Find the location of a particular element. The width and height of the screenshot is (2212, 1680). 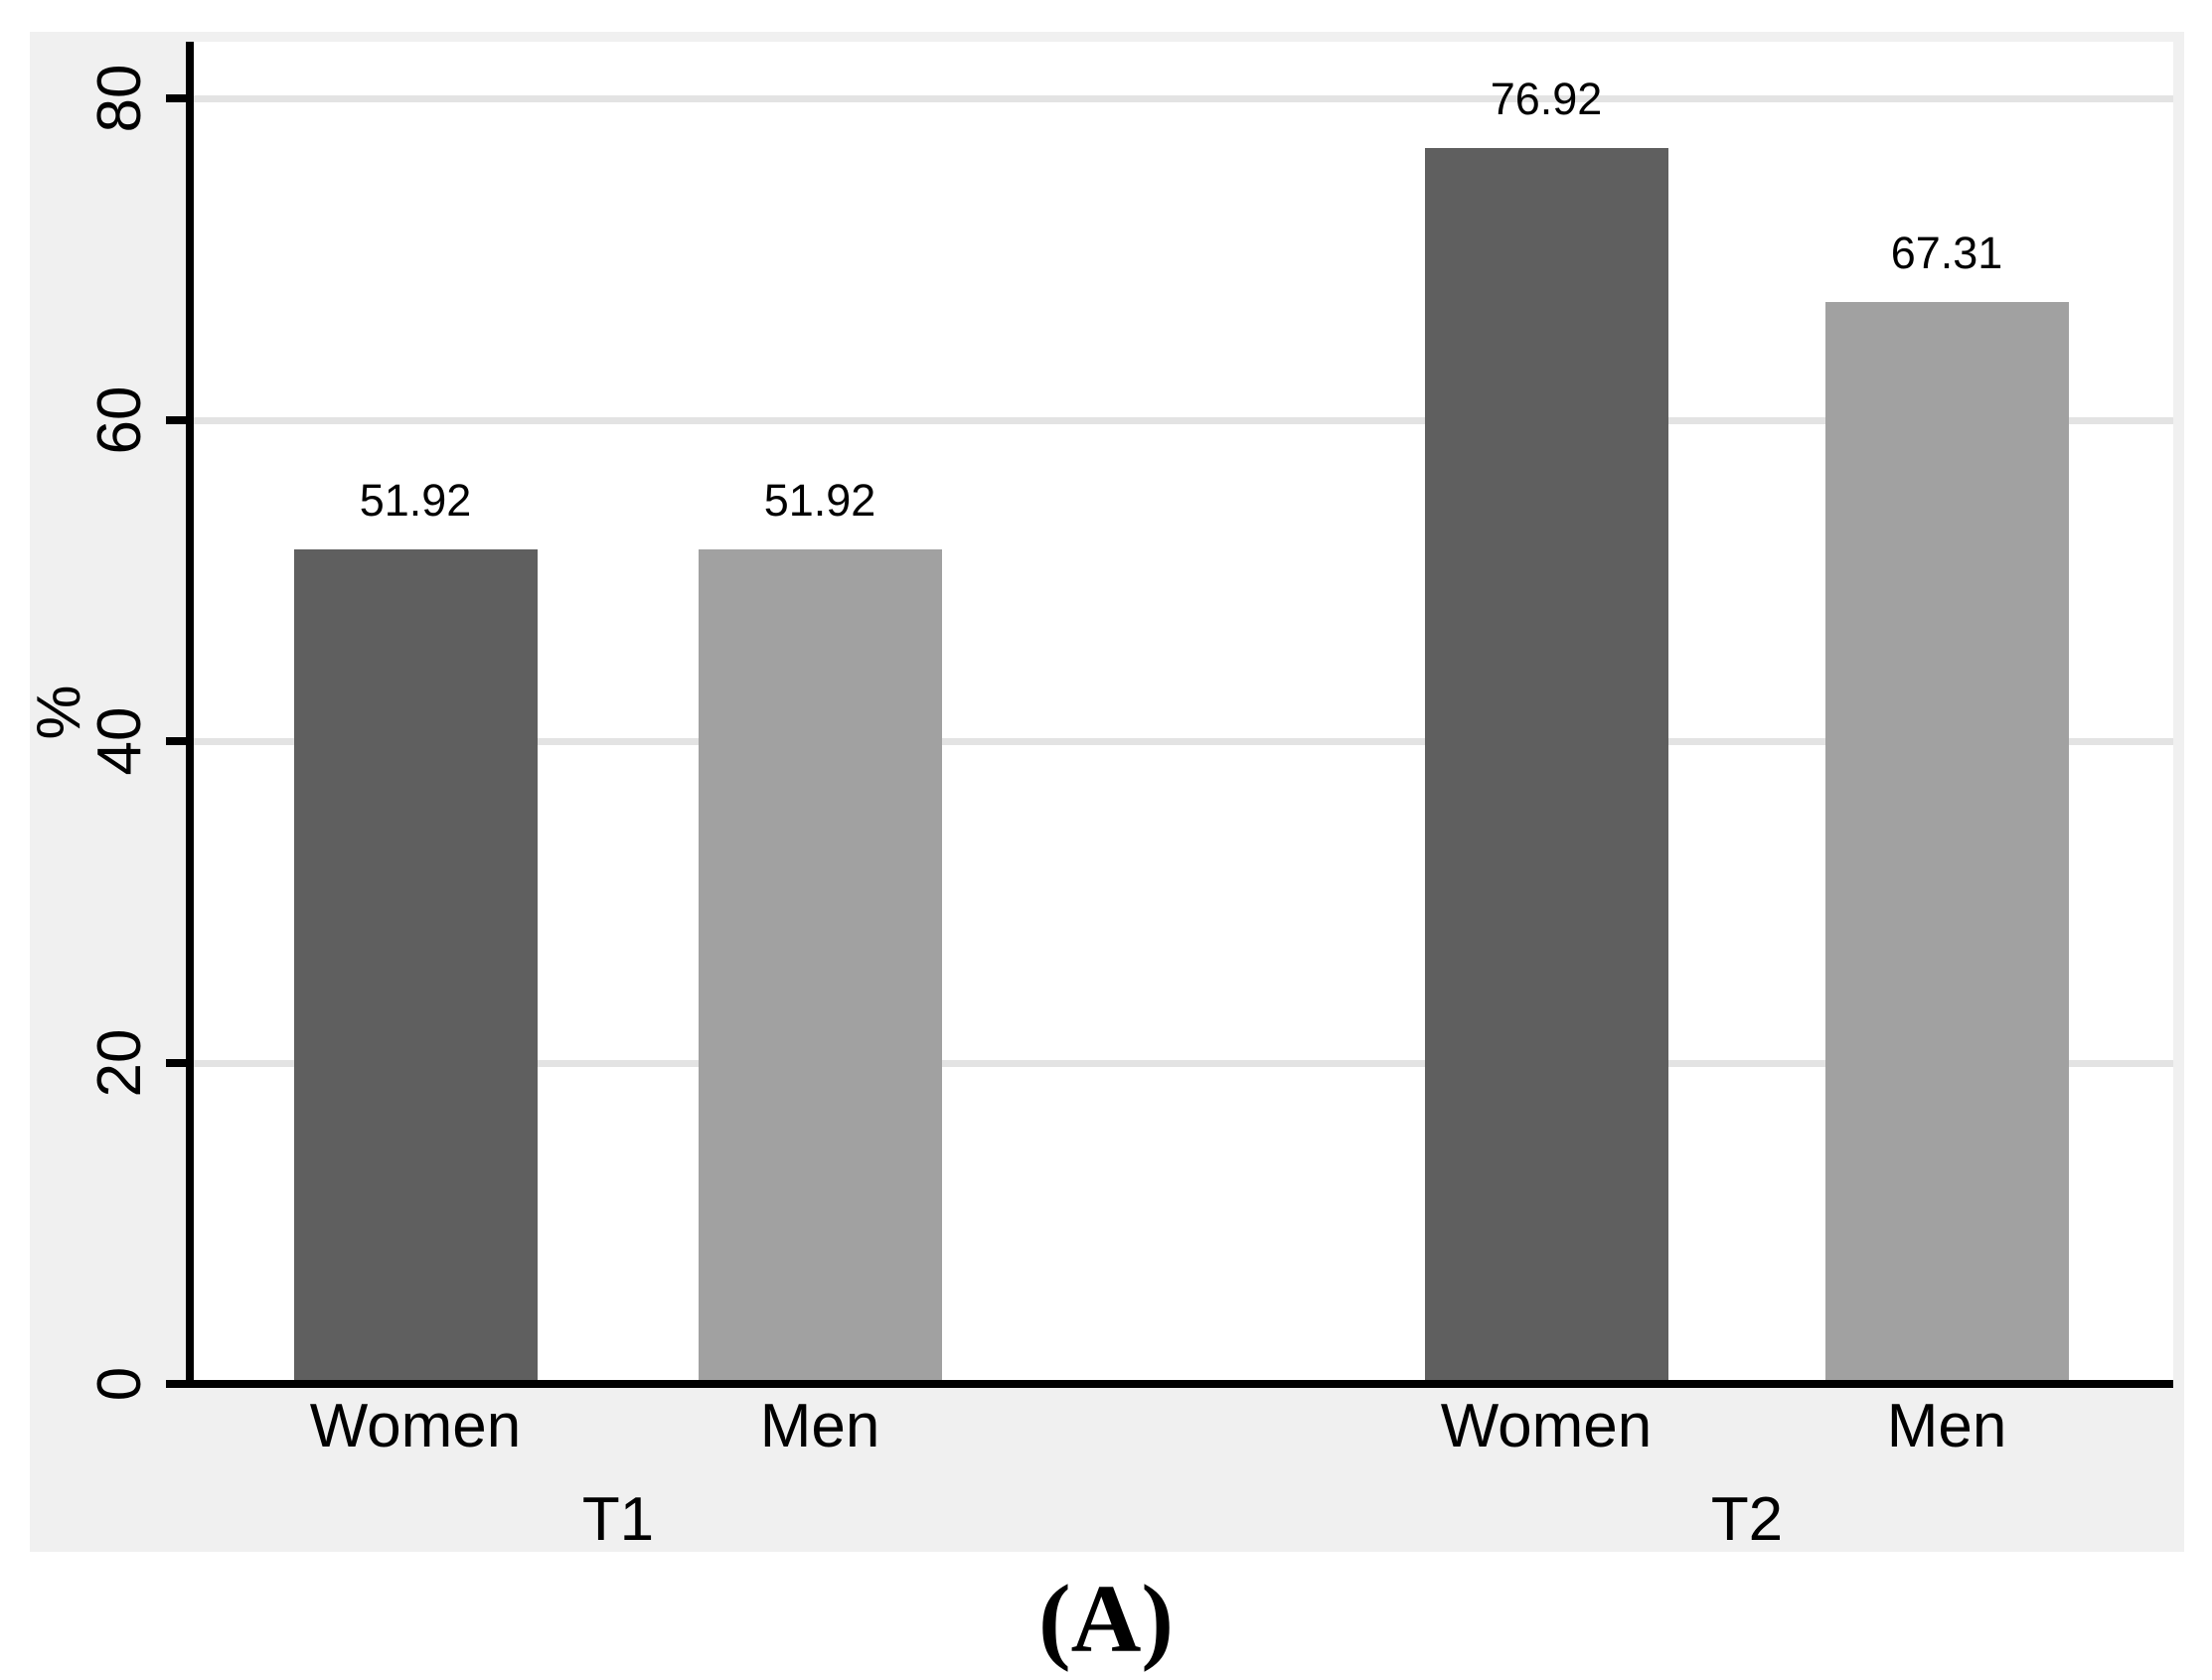

value-label-t1-men: 51.92 is located at coordinates (819, 500).